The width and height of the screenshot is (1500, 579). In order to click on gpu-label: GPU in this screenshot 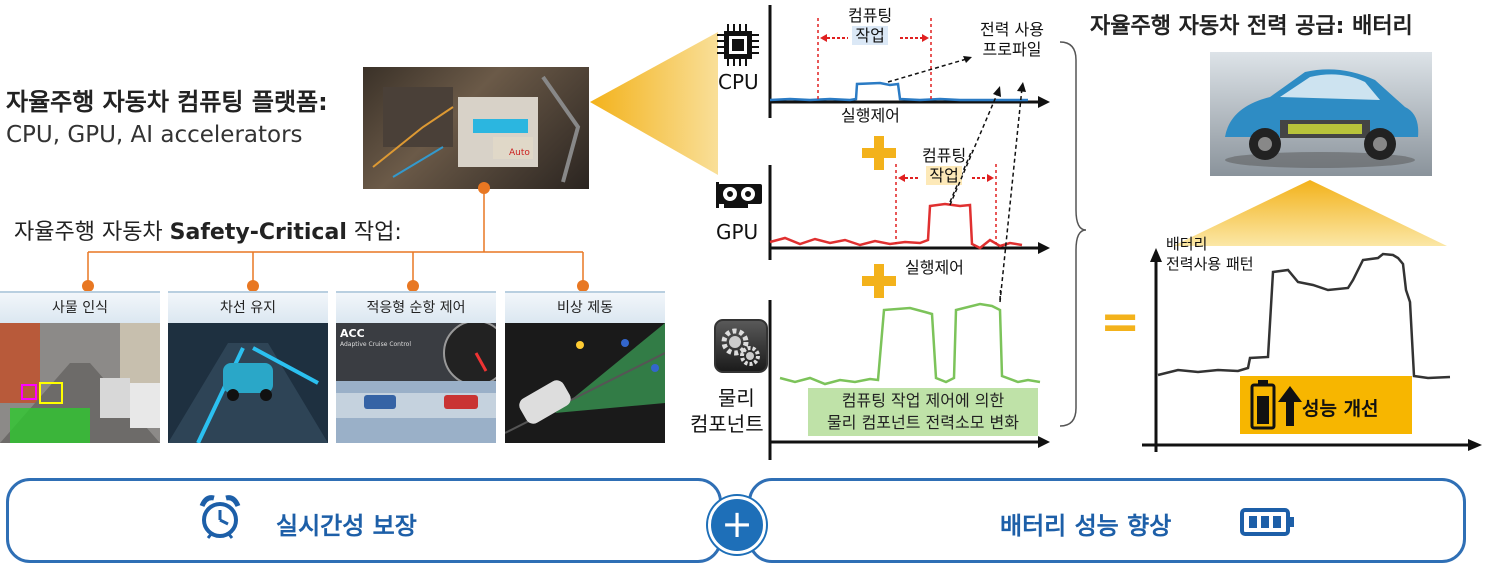, I will do `click(737, 232)`.